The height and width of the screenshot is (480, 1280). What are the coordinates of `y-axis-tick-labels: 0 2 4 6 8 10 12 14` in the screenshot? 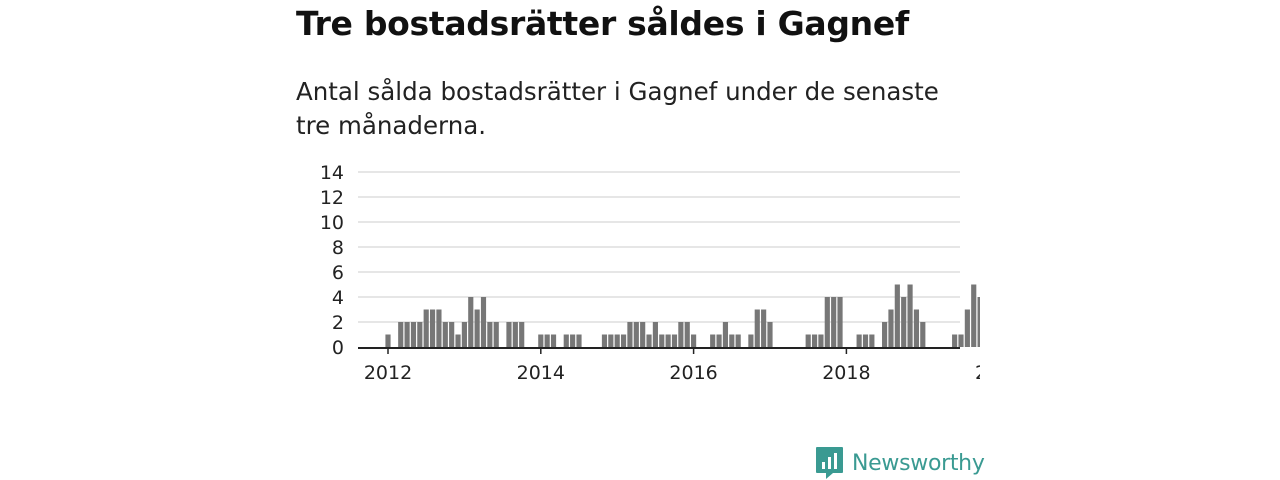 It's located at (332, 260).